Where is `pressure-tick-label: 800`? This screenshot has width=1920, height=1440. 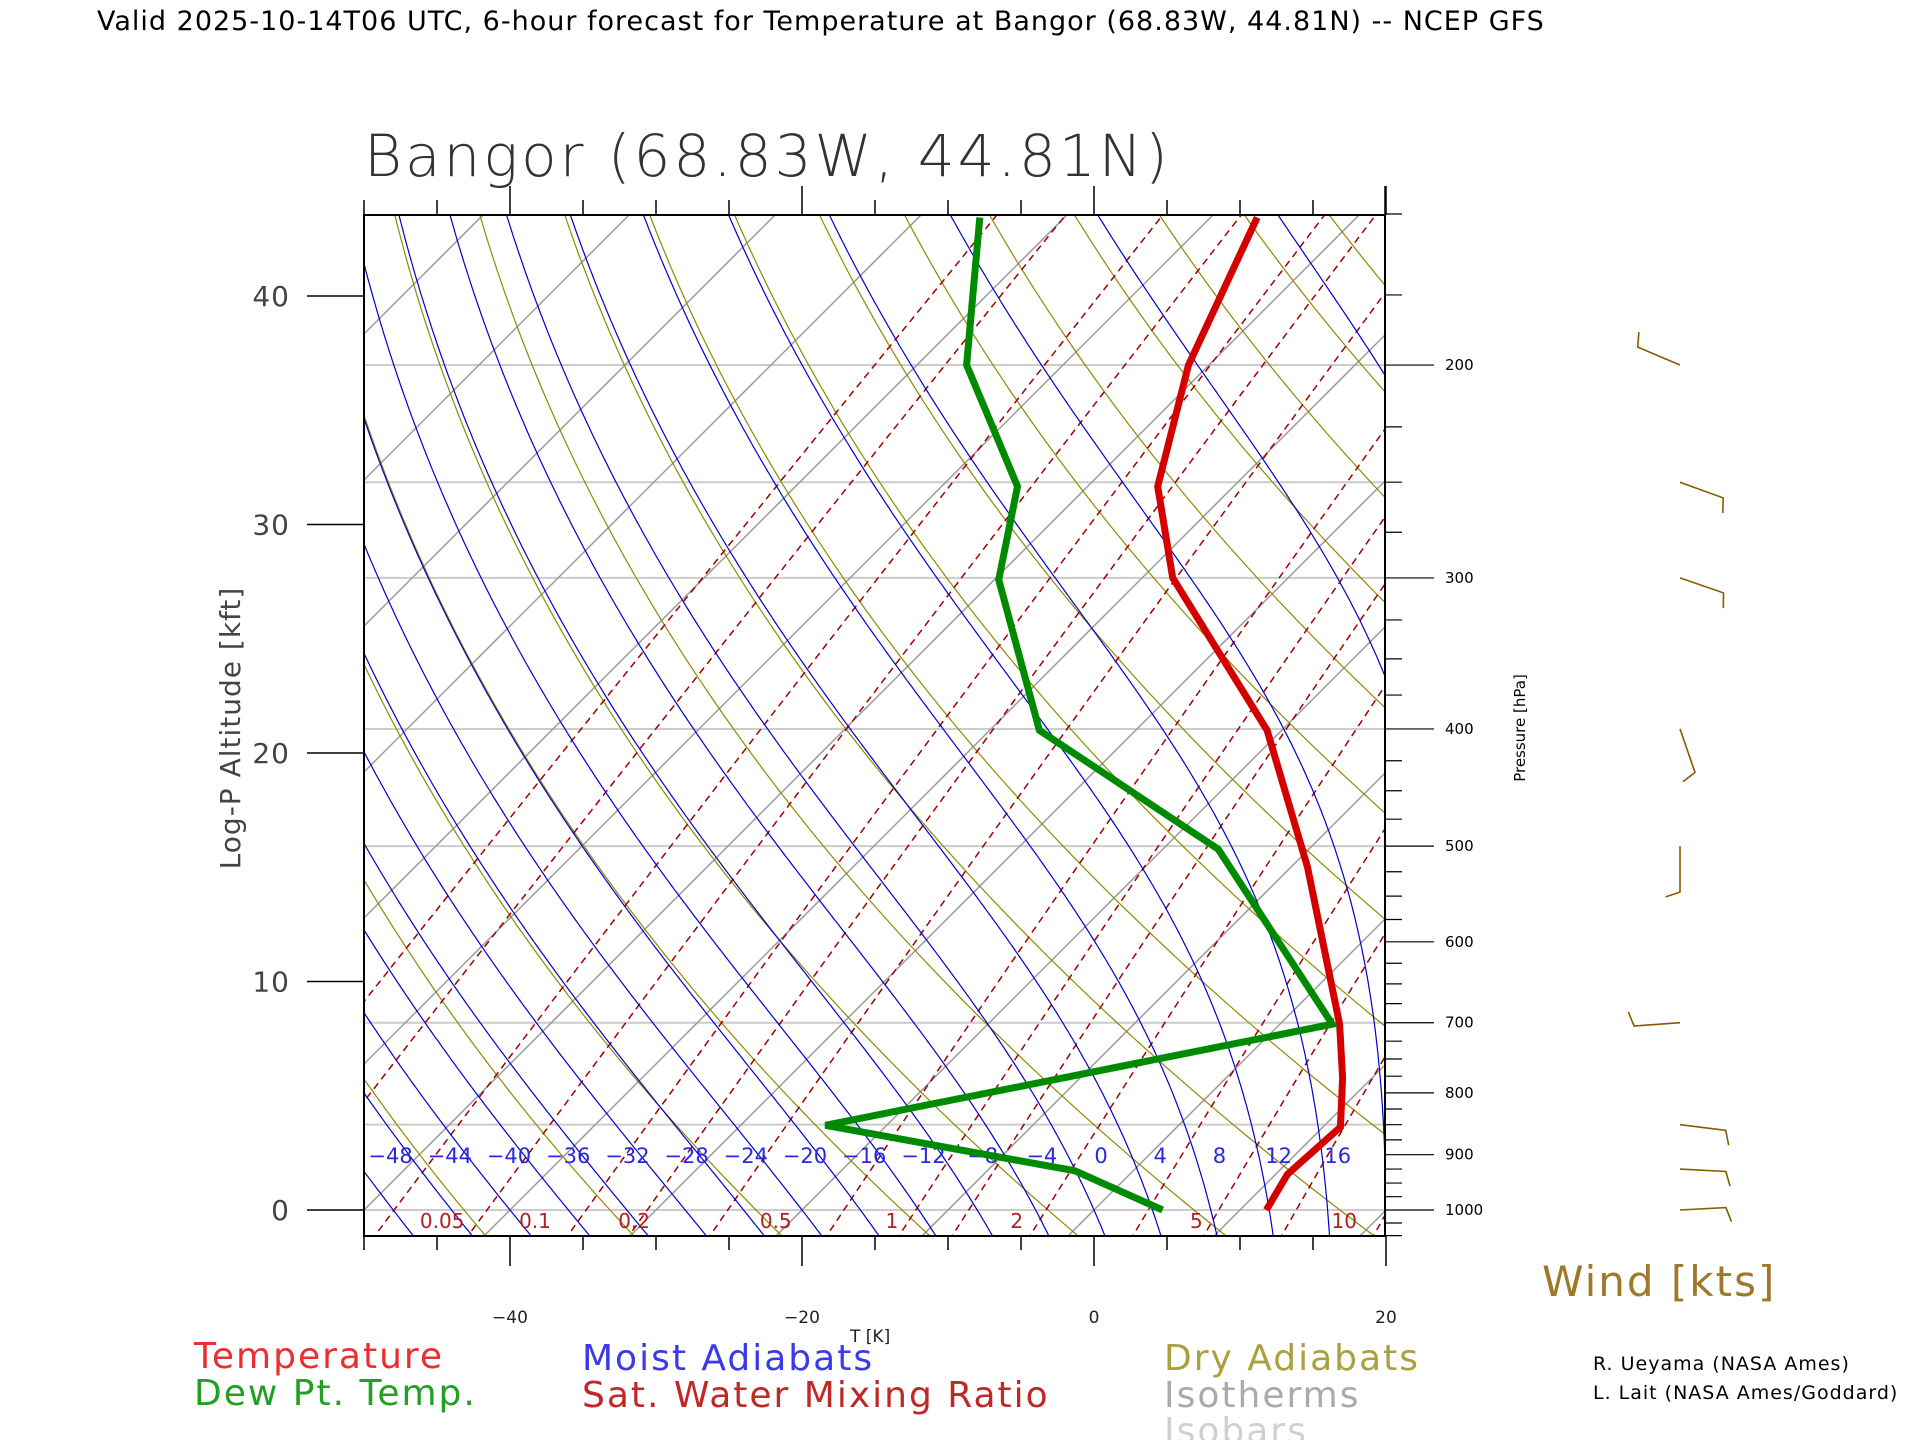
pressure-tick-label: 800 is located at coordinates (1459, 1093).